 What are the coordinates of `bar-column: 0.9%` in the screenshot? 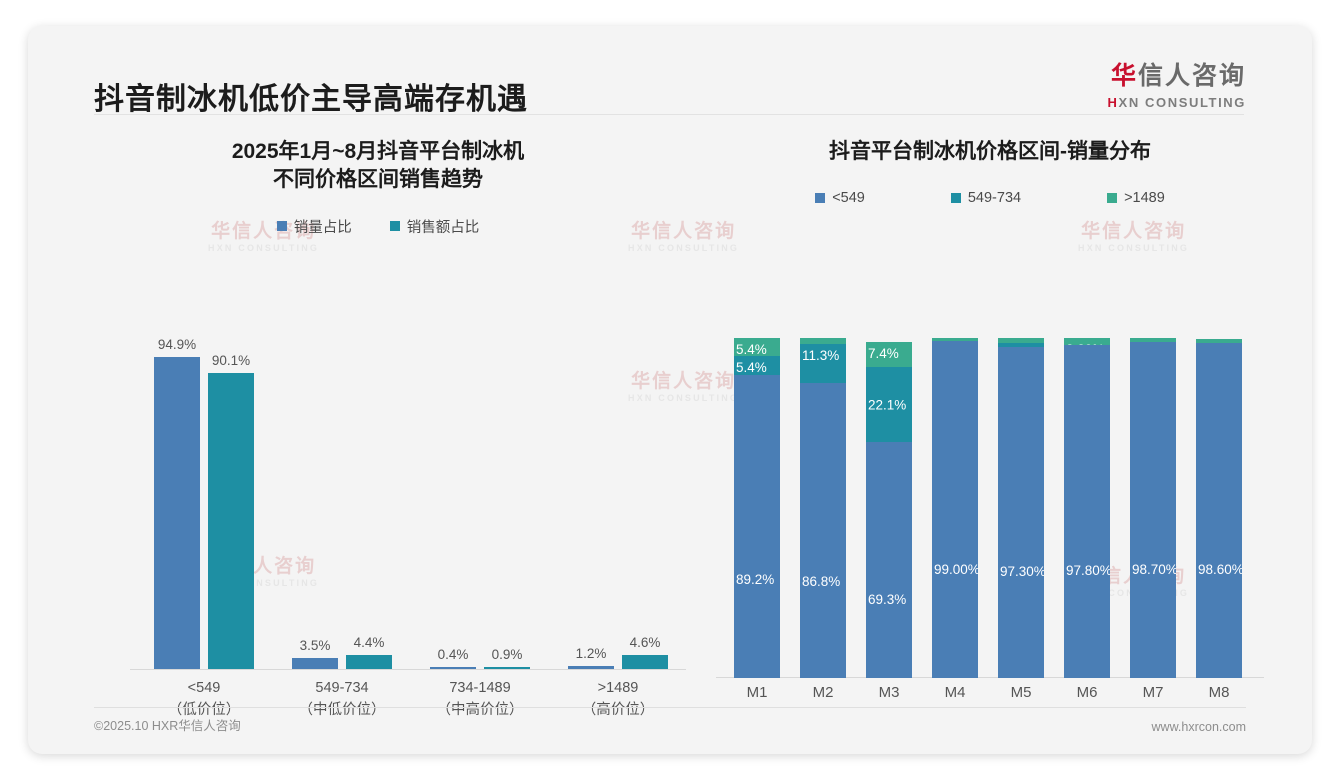 It's located at (507, 480).